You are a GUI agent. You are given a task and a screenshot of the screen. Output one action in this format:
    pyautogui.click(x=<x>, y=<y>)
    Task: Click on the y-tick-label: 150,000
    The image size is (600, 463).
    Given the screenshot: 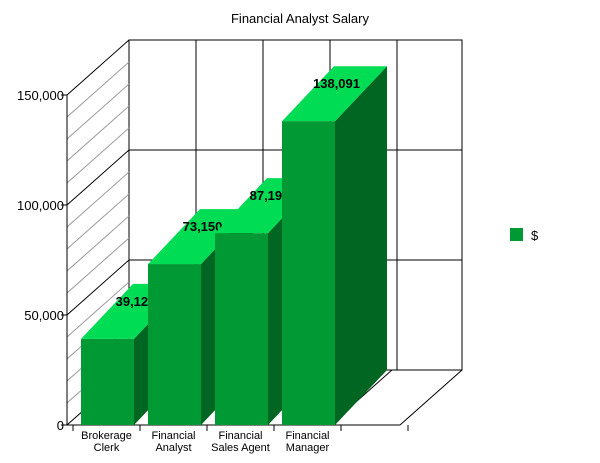 What is the action you would take?
    pyautogui.click(x=40, y=95)
    